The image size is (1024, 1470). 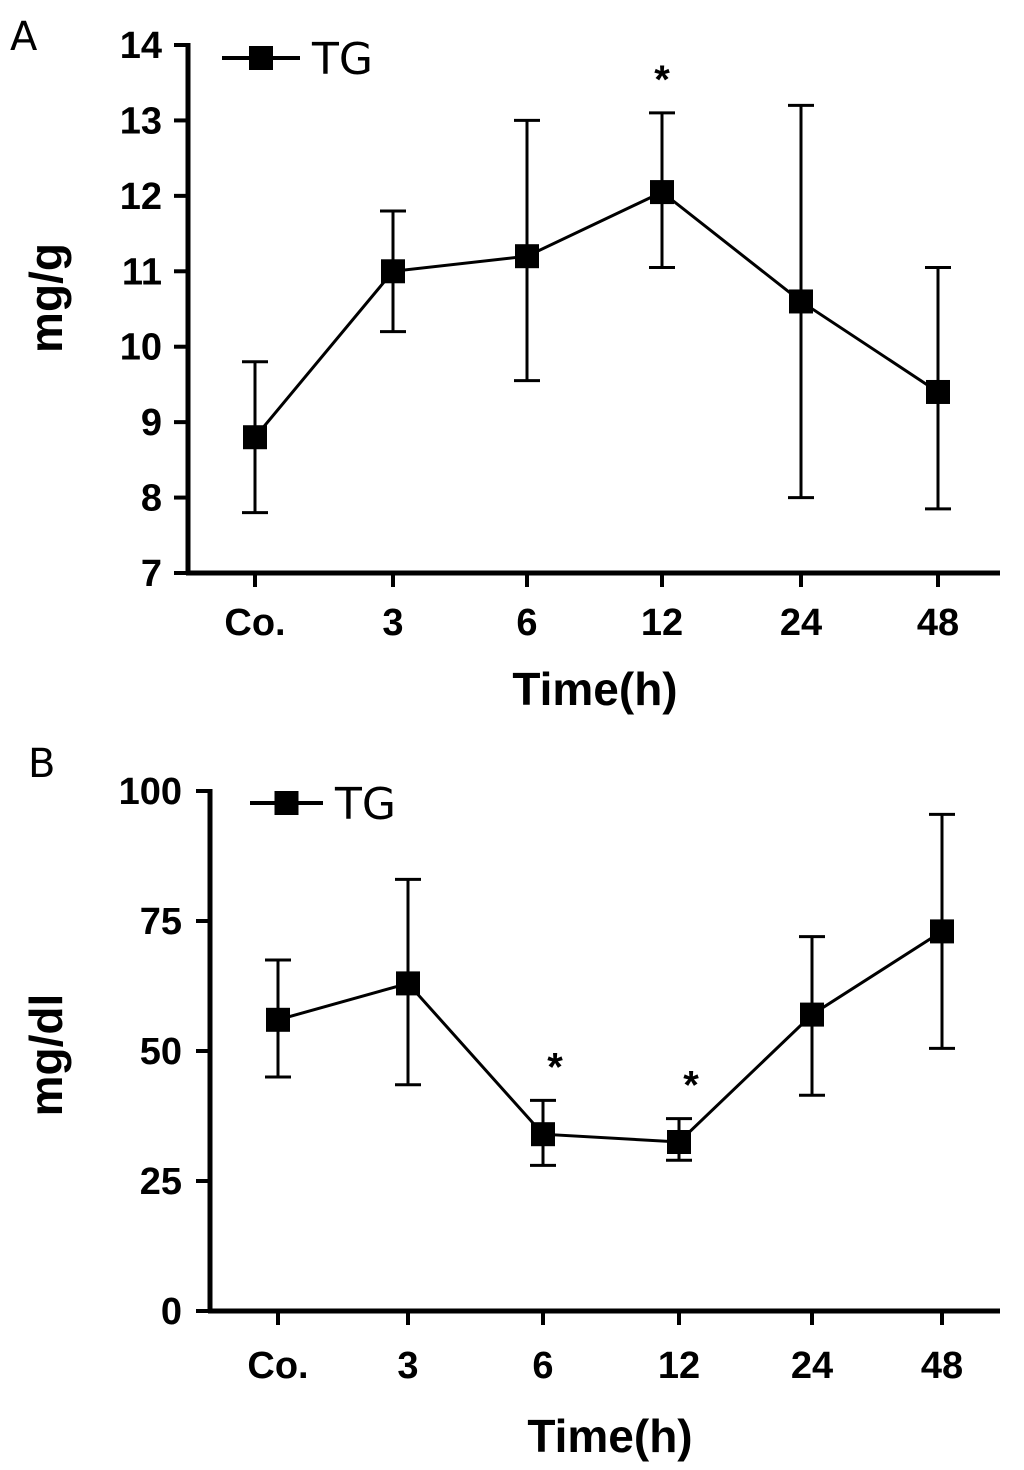 I want to click on a-y-tick-label: 7, so click(x=151, y=574).